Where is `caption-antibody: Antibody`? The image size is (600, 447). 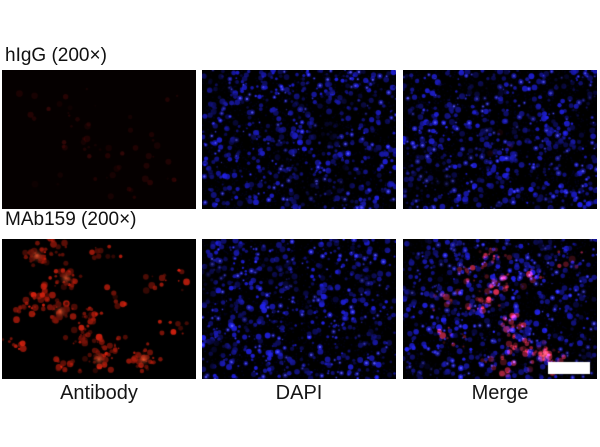
caption-antibody: Antibody is located at coordinates (99, 393).